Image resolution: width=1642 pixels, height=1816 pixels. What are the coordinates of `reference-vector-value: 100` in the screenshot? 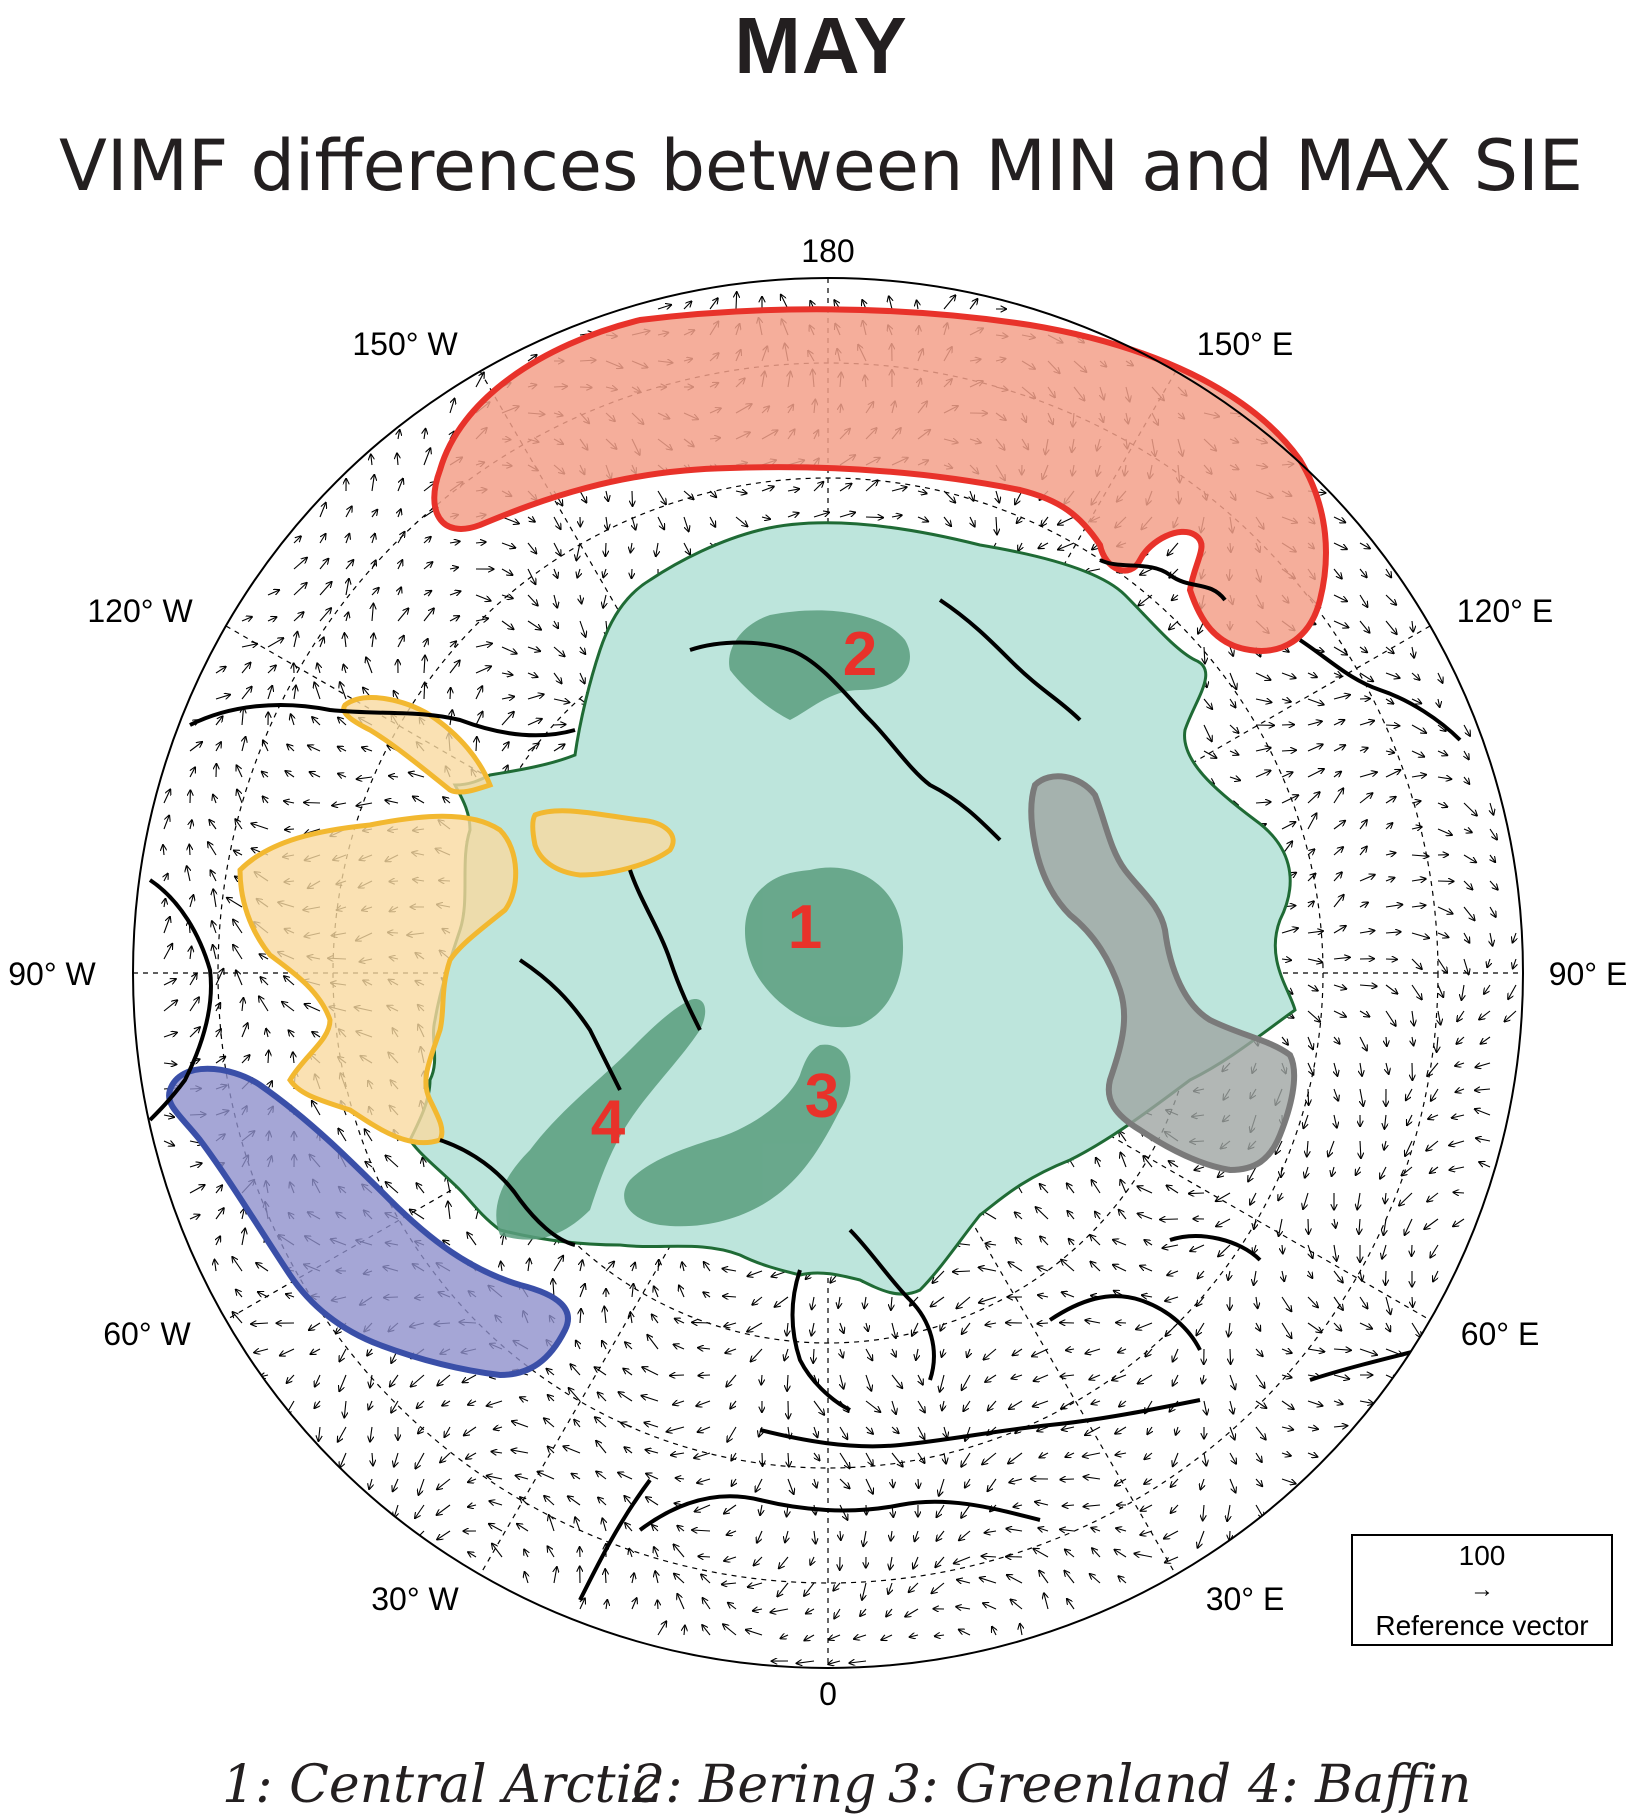 It's located at (1482, 1555).